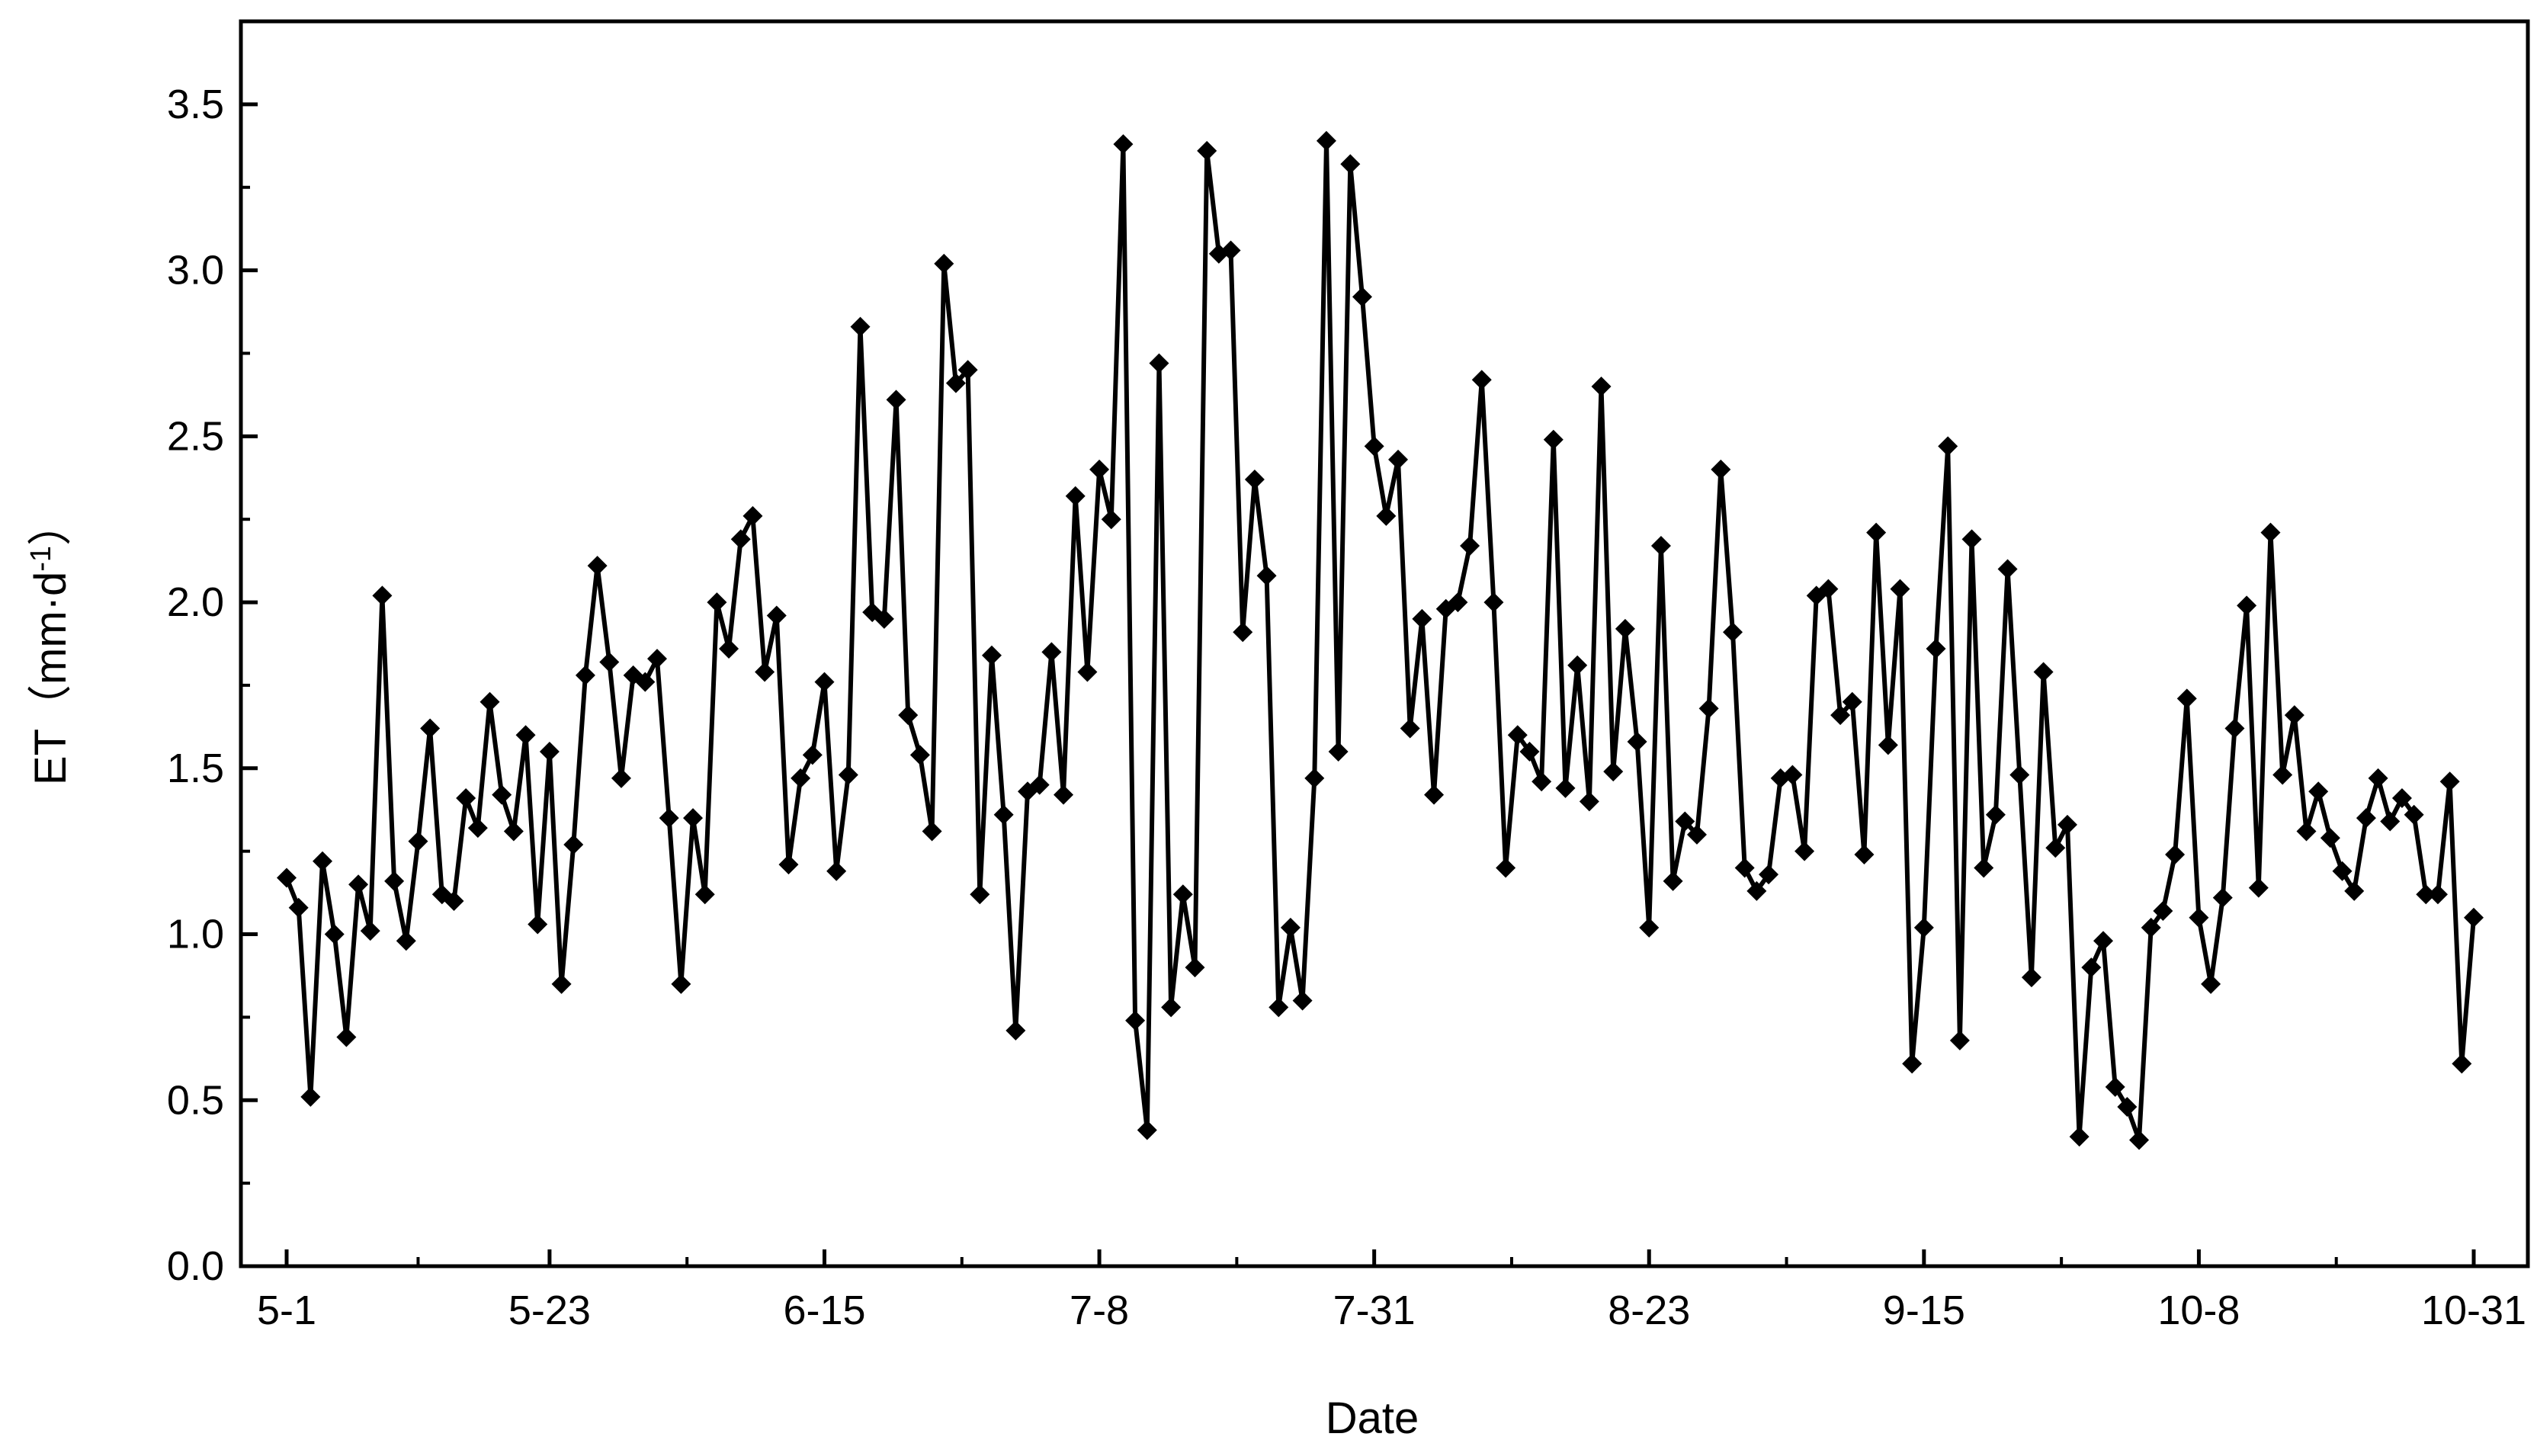 This screenshot has height=1456, width=2537. What do you see at coordinates (196, 602) in the screenshot?
I see `y-tick-label: 2.0` at bounding box center [196, 602].